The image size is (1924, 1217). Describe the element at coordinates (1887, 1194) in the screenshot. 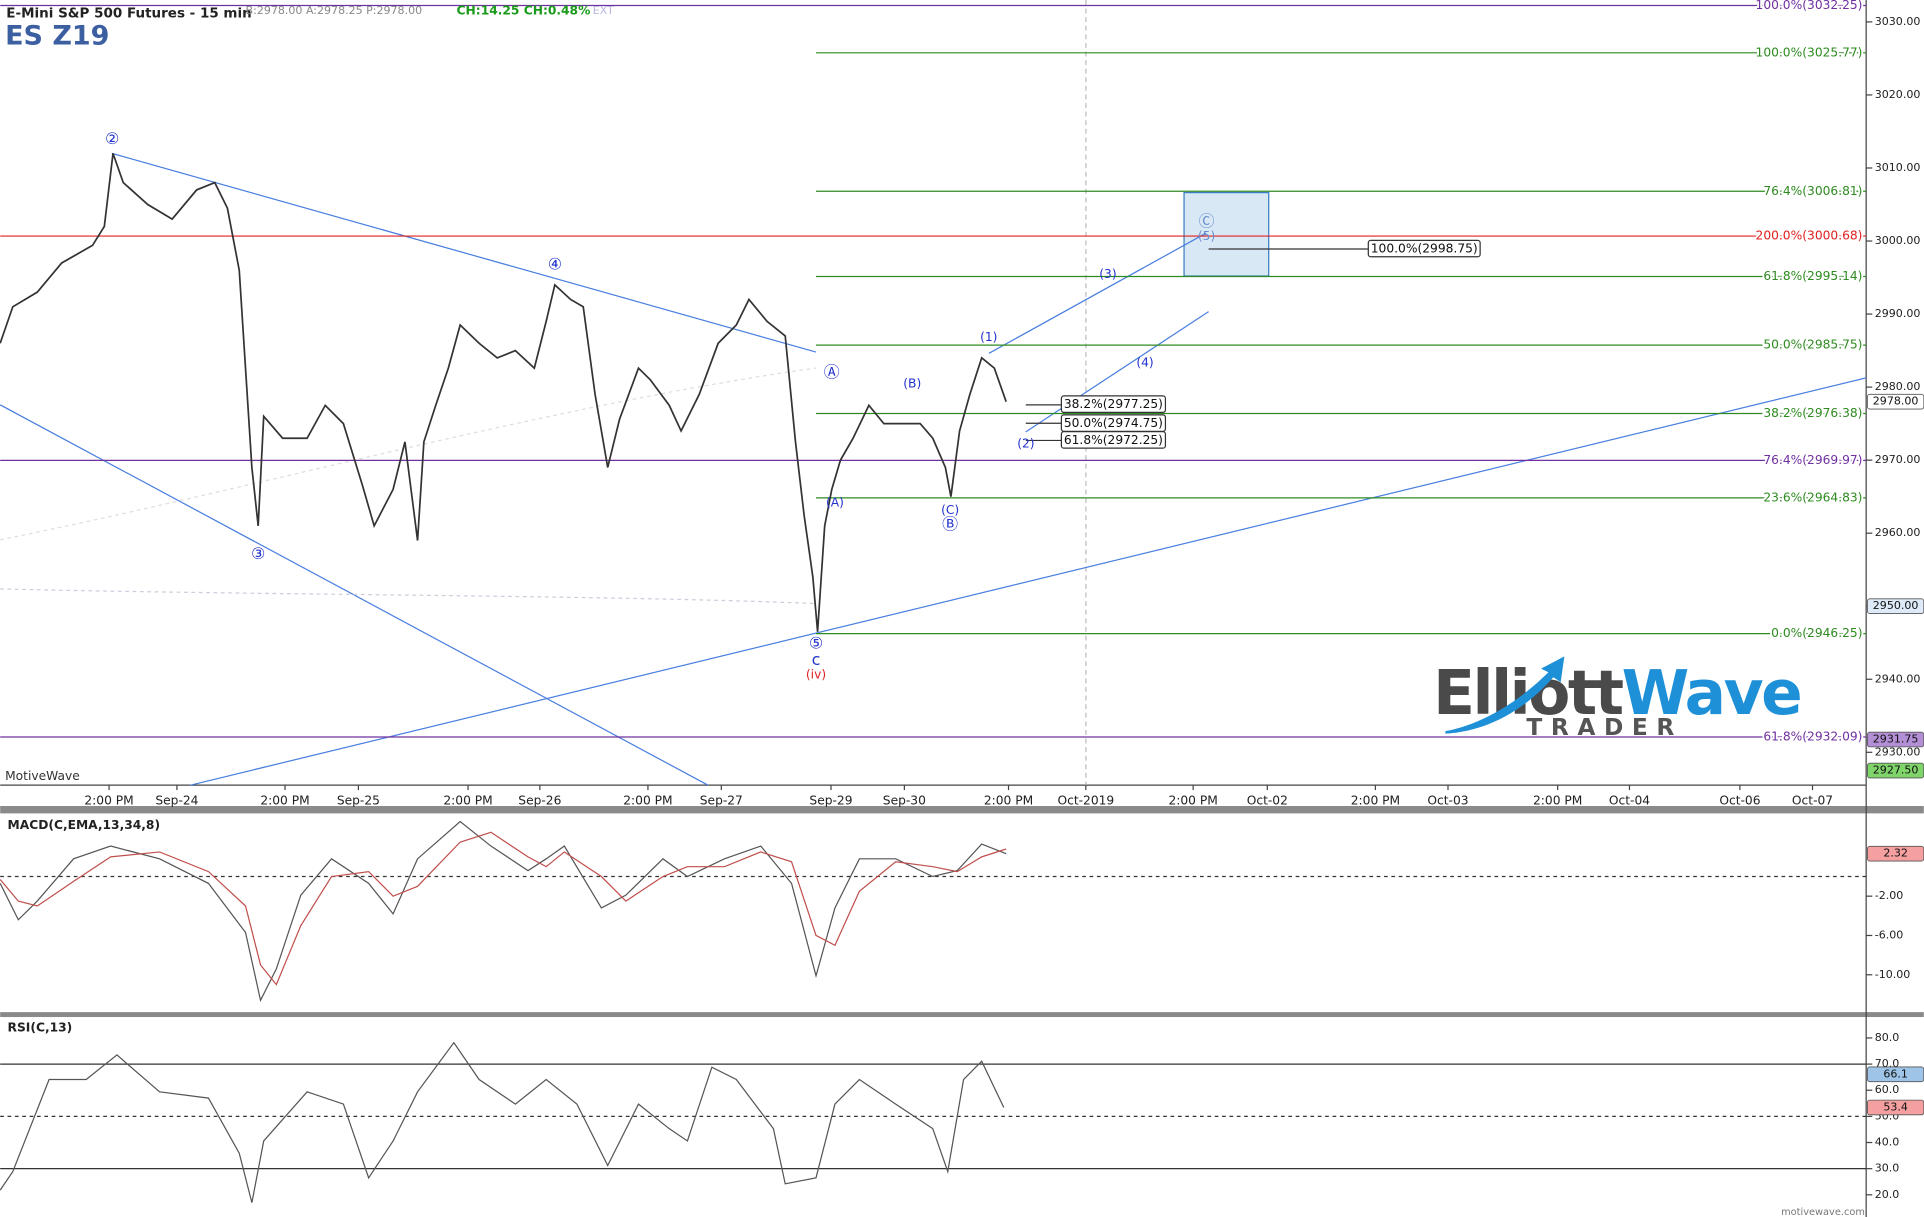

I see `y-tick-label: 20.0` at that location.